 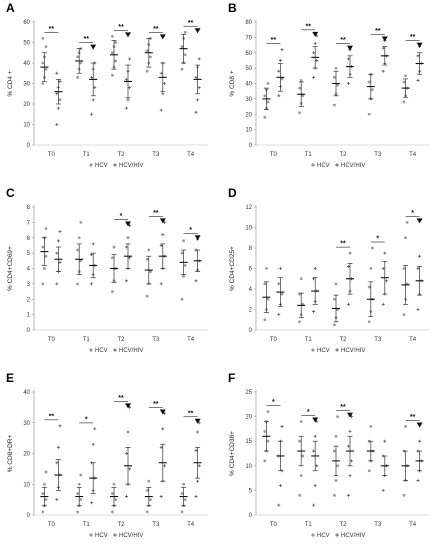 I want to click on y-tick-label: 25, so click(x=248, y=393).